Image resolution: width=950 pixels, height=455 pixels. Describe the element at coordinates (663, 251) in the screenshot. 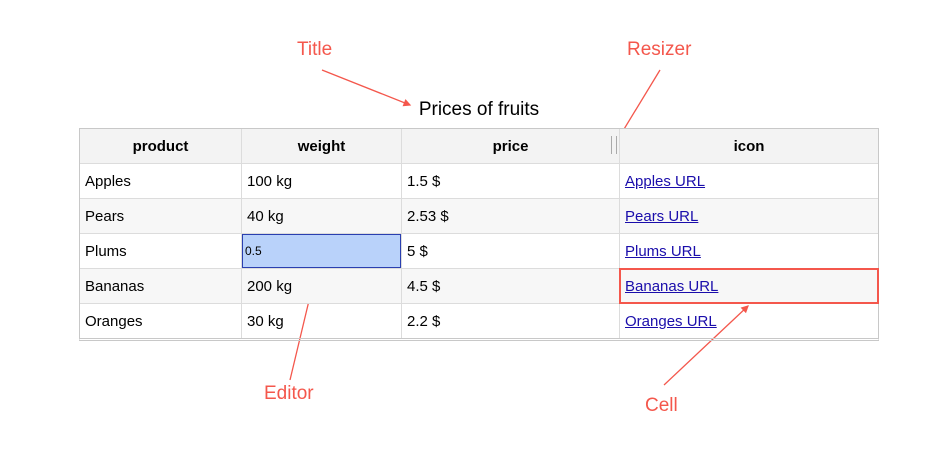

I see `icon-link: Plums URL` at that location.